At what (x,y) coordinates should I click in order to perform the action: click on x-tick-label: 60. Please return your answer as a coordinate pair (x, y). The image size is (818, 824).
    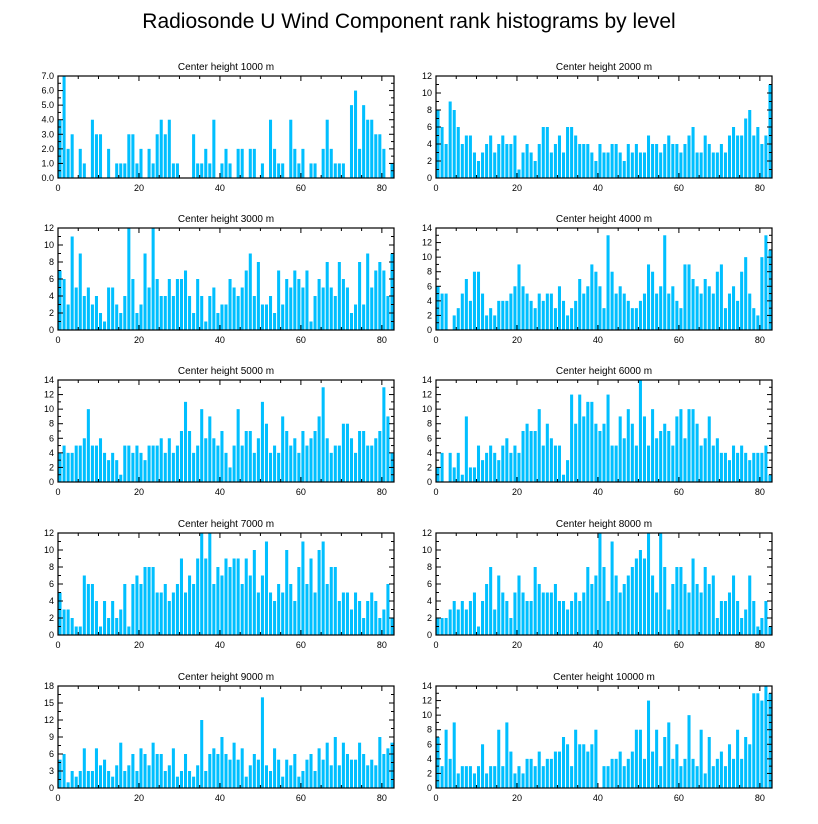
    Looking at the image, I should click on (301, 340).